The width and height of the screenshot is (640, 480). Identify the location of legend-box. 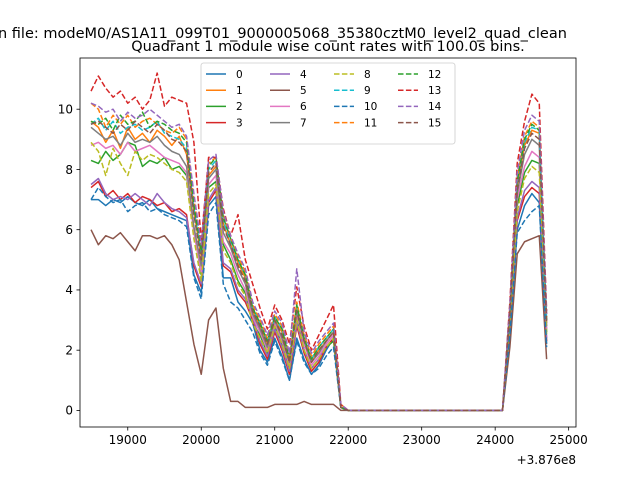
(328, 103).